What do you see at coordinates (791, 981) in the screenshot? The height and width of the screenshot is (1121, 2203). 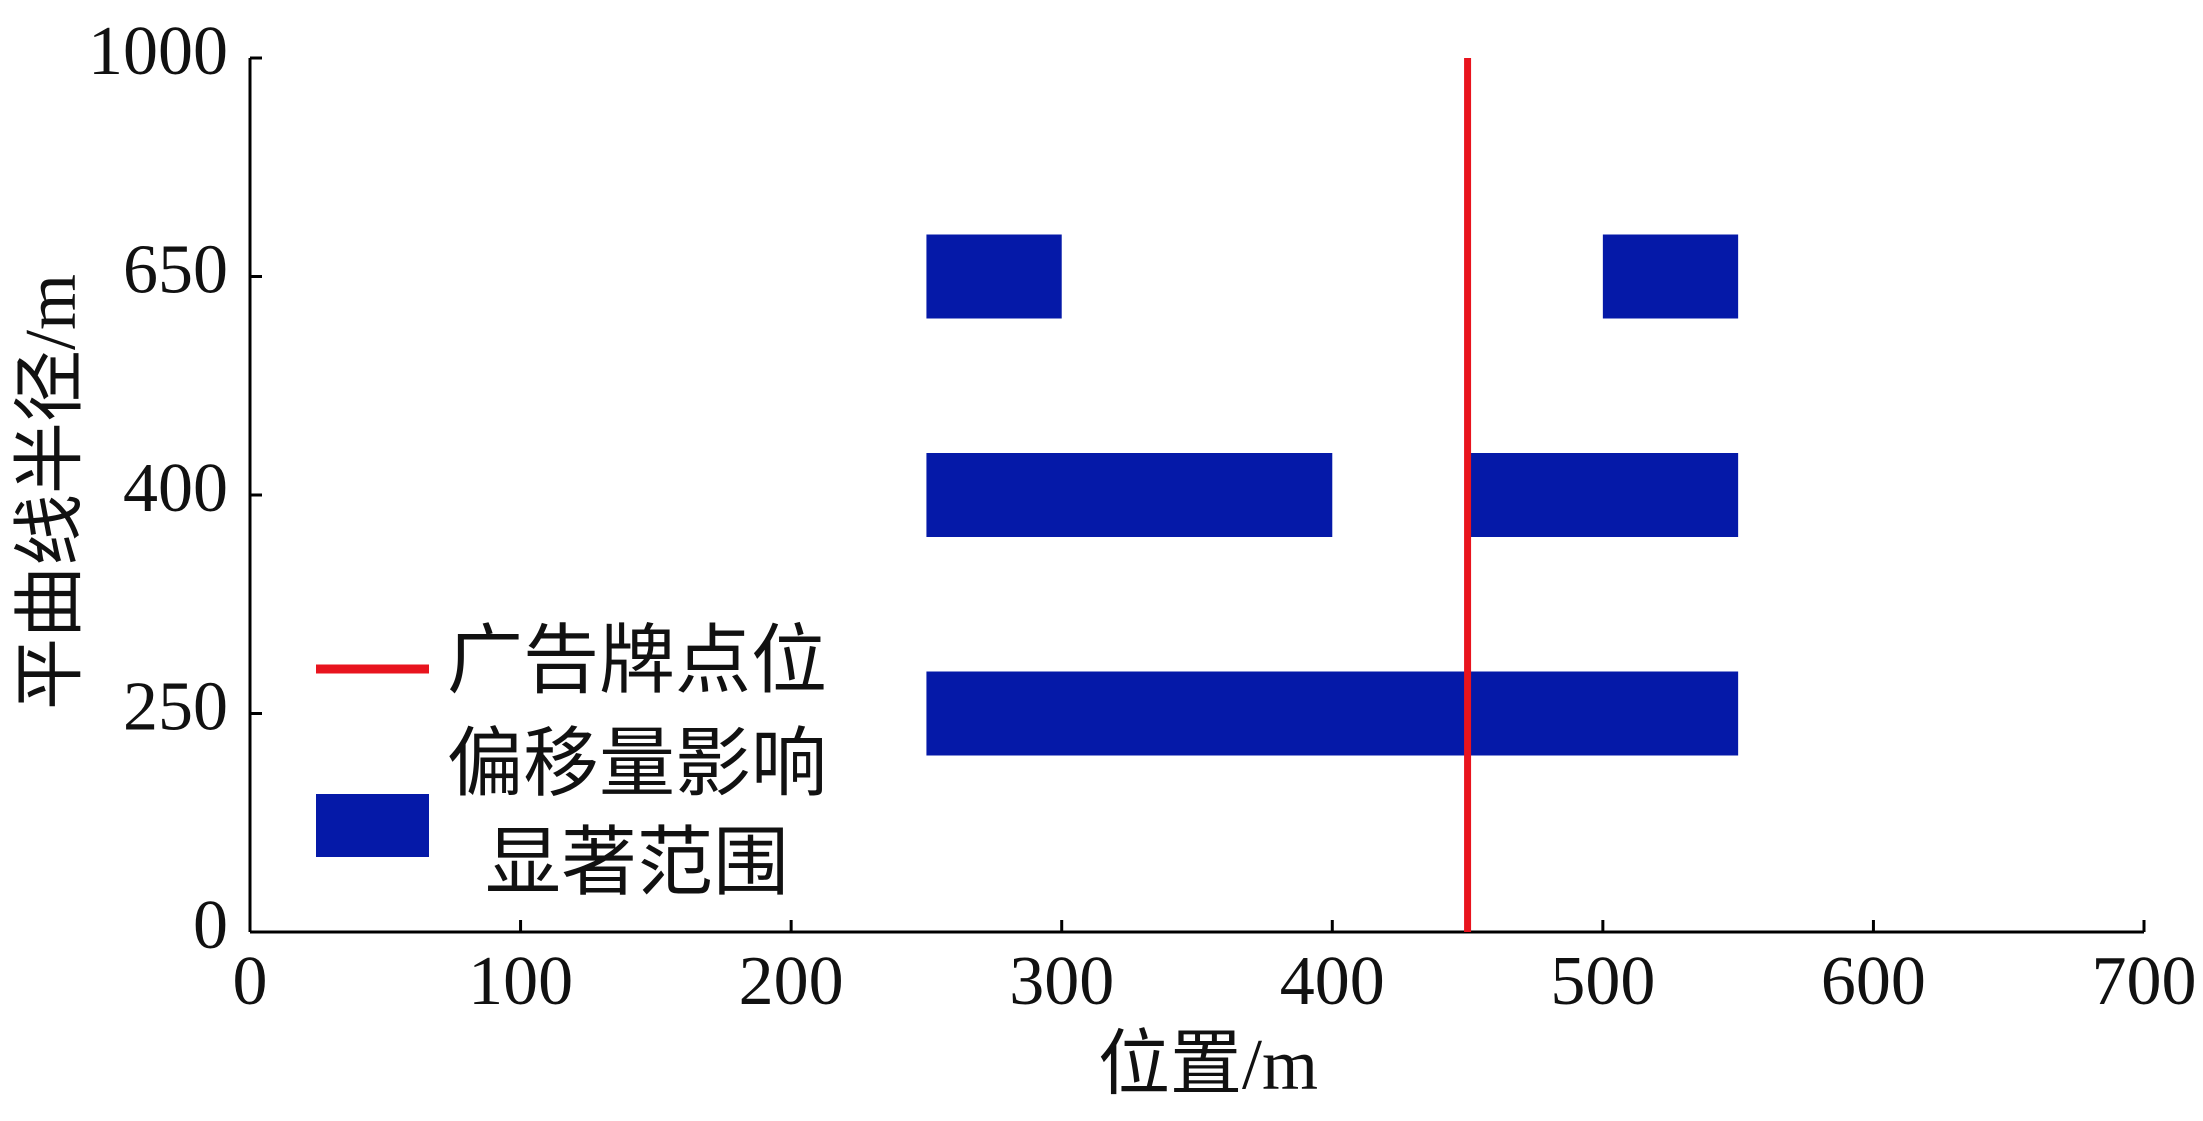 I see `x-tick-label: 200` at bounding box center [791, 981].